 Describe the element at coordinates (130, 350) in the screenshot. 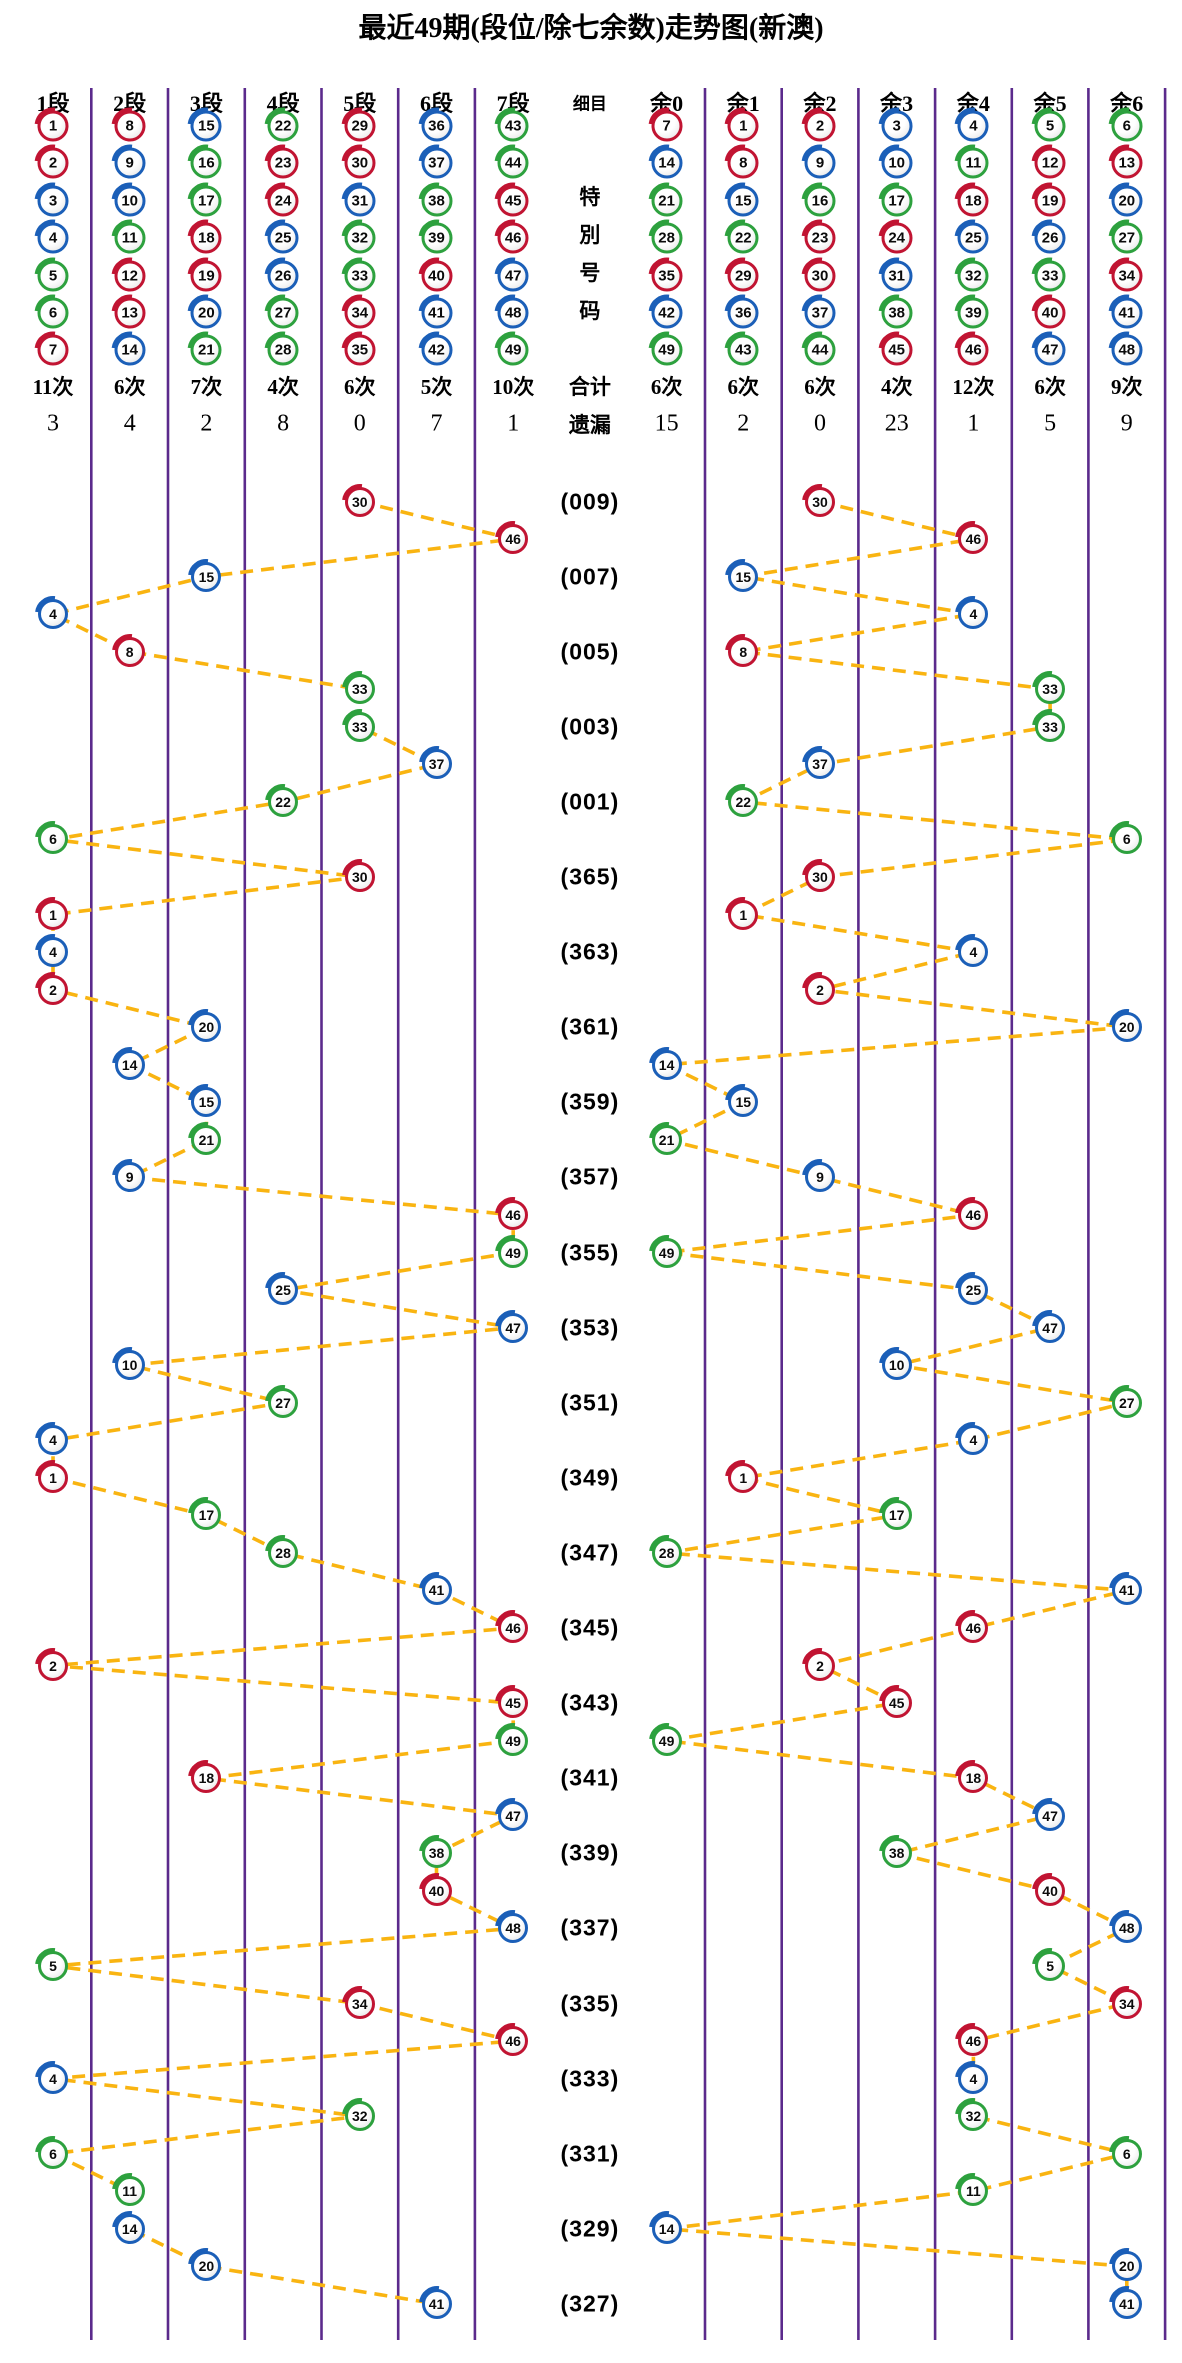

I see `grid-ball-14: 14` at that location.